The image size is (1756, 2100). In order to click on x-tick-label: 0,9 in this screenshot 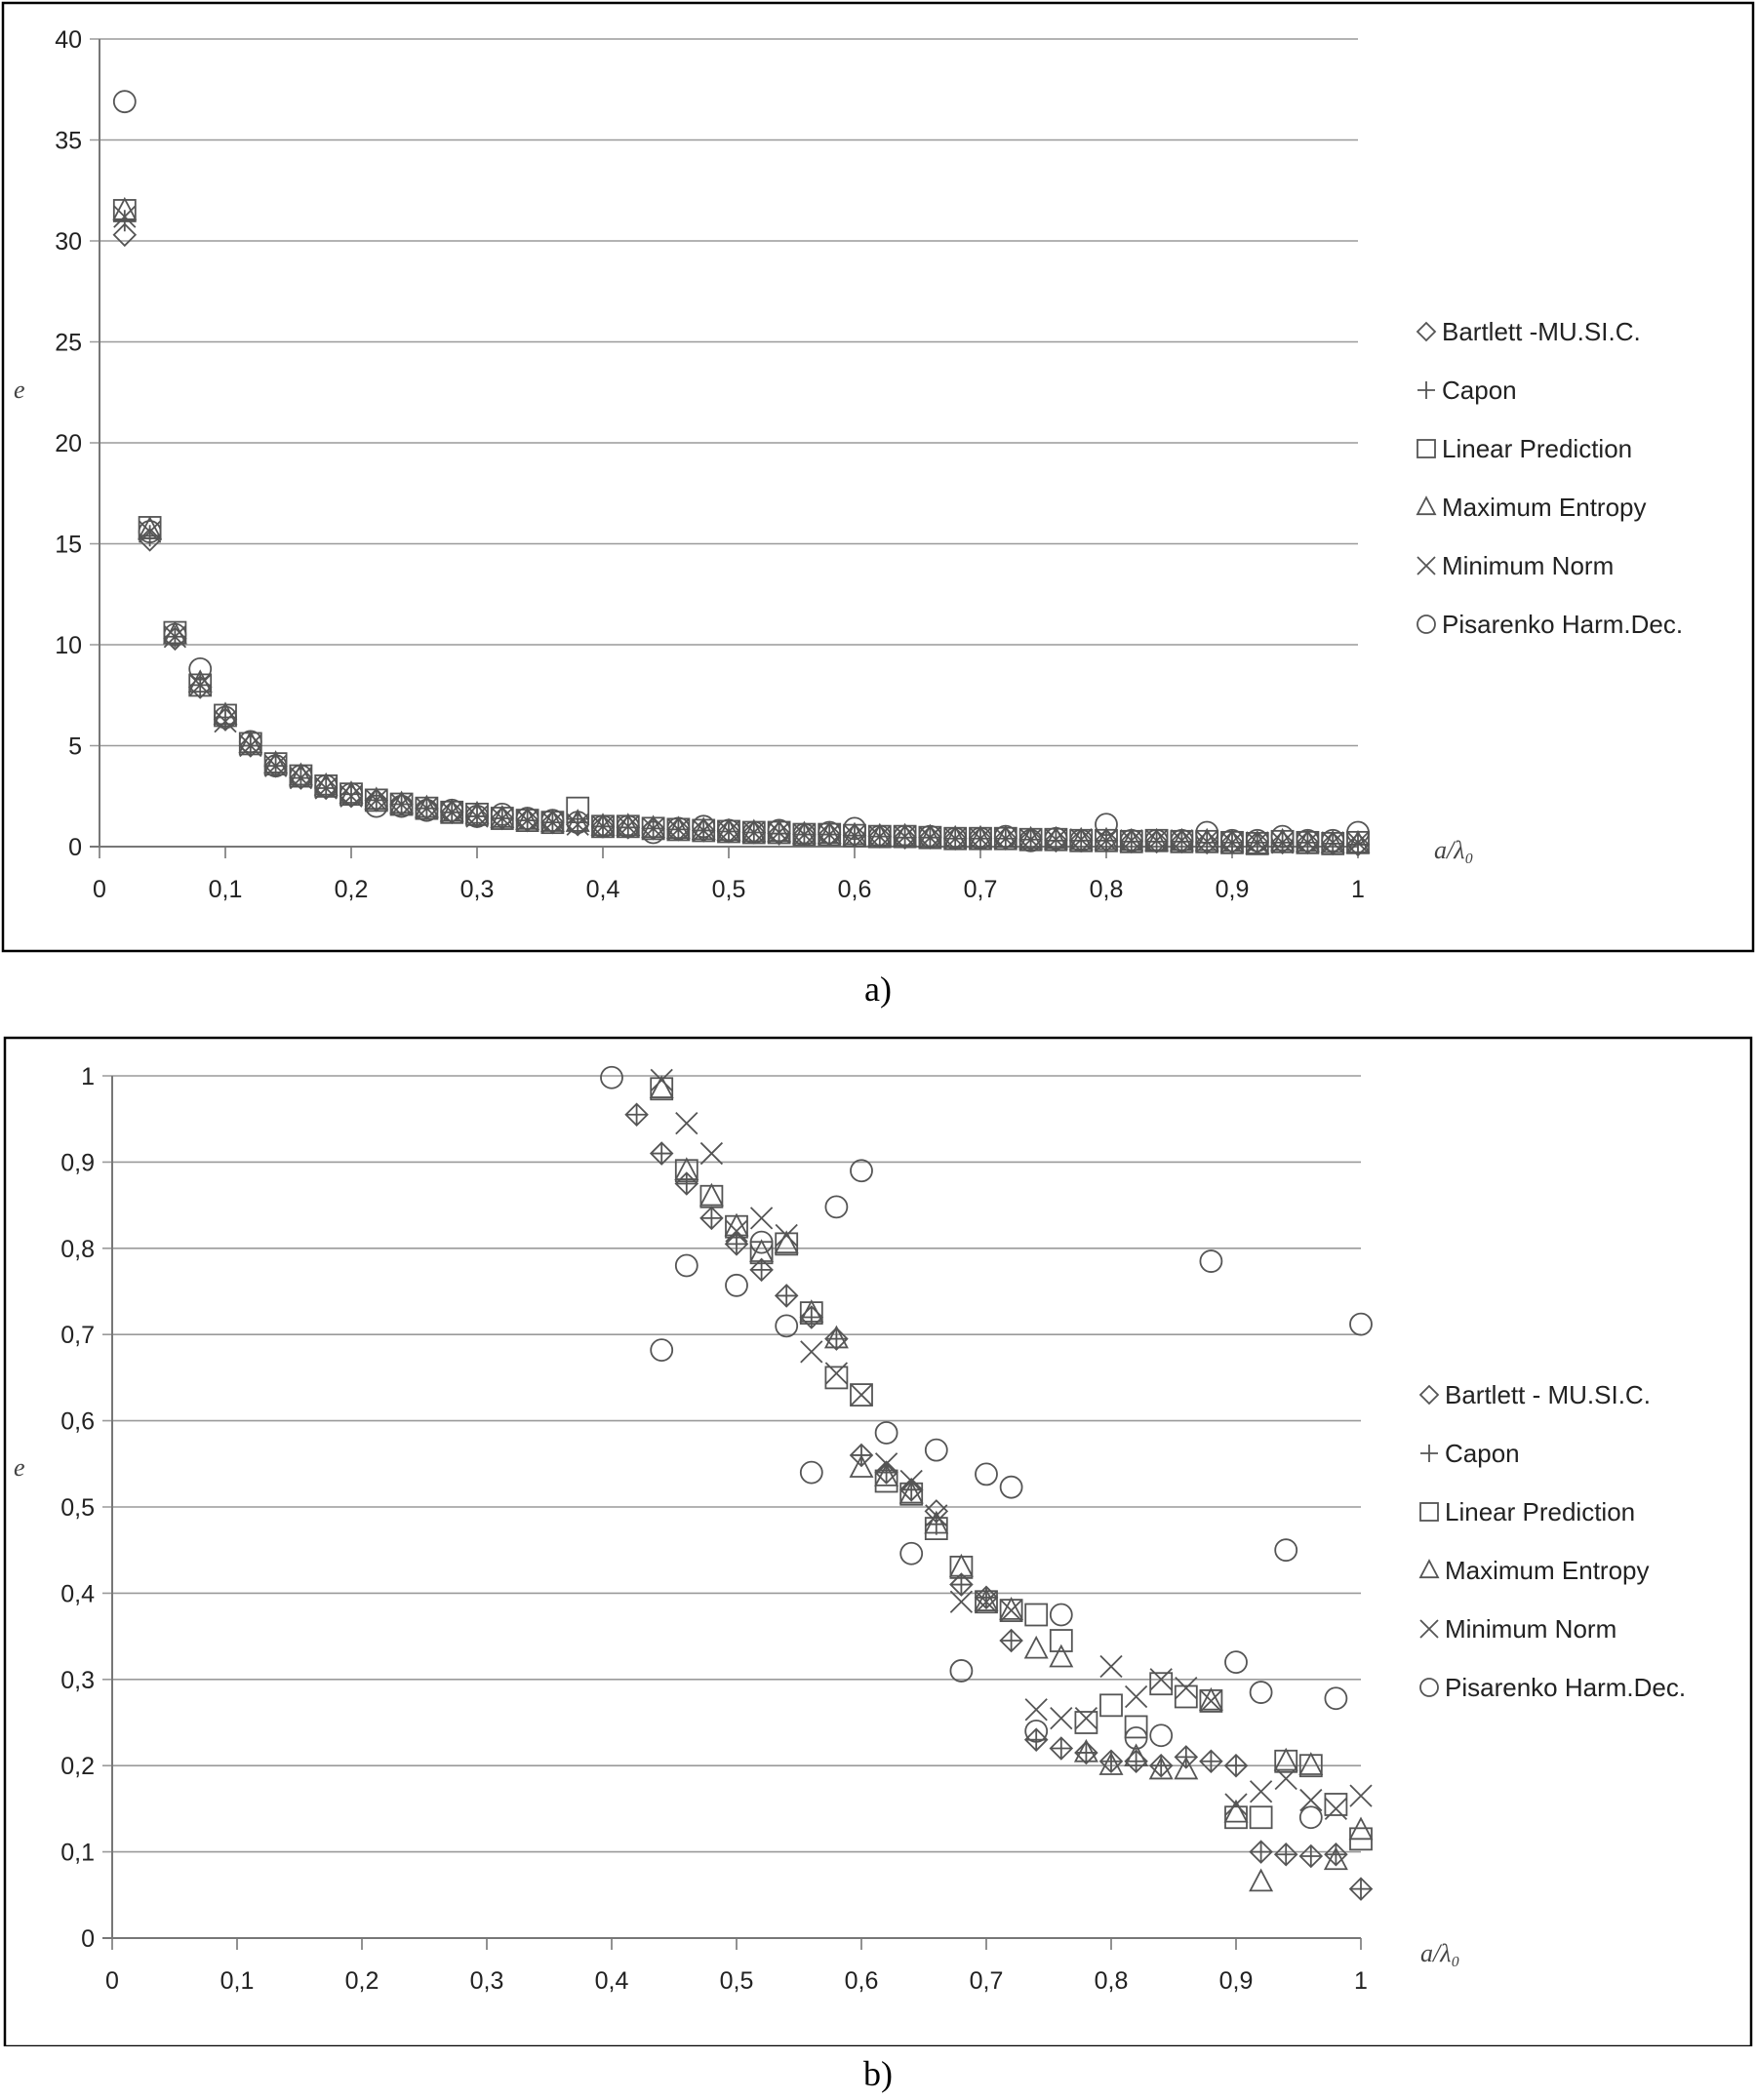, I will do `click(1236, 1981)`.